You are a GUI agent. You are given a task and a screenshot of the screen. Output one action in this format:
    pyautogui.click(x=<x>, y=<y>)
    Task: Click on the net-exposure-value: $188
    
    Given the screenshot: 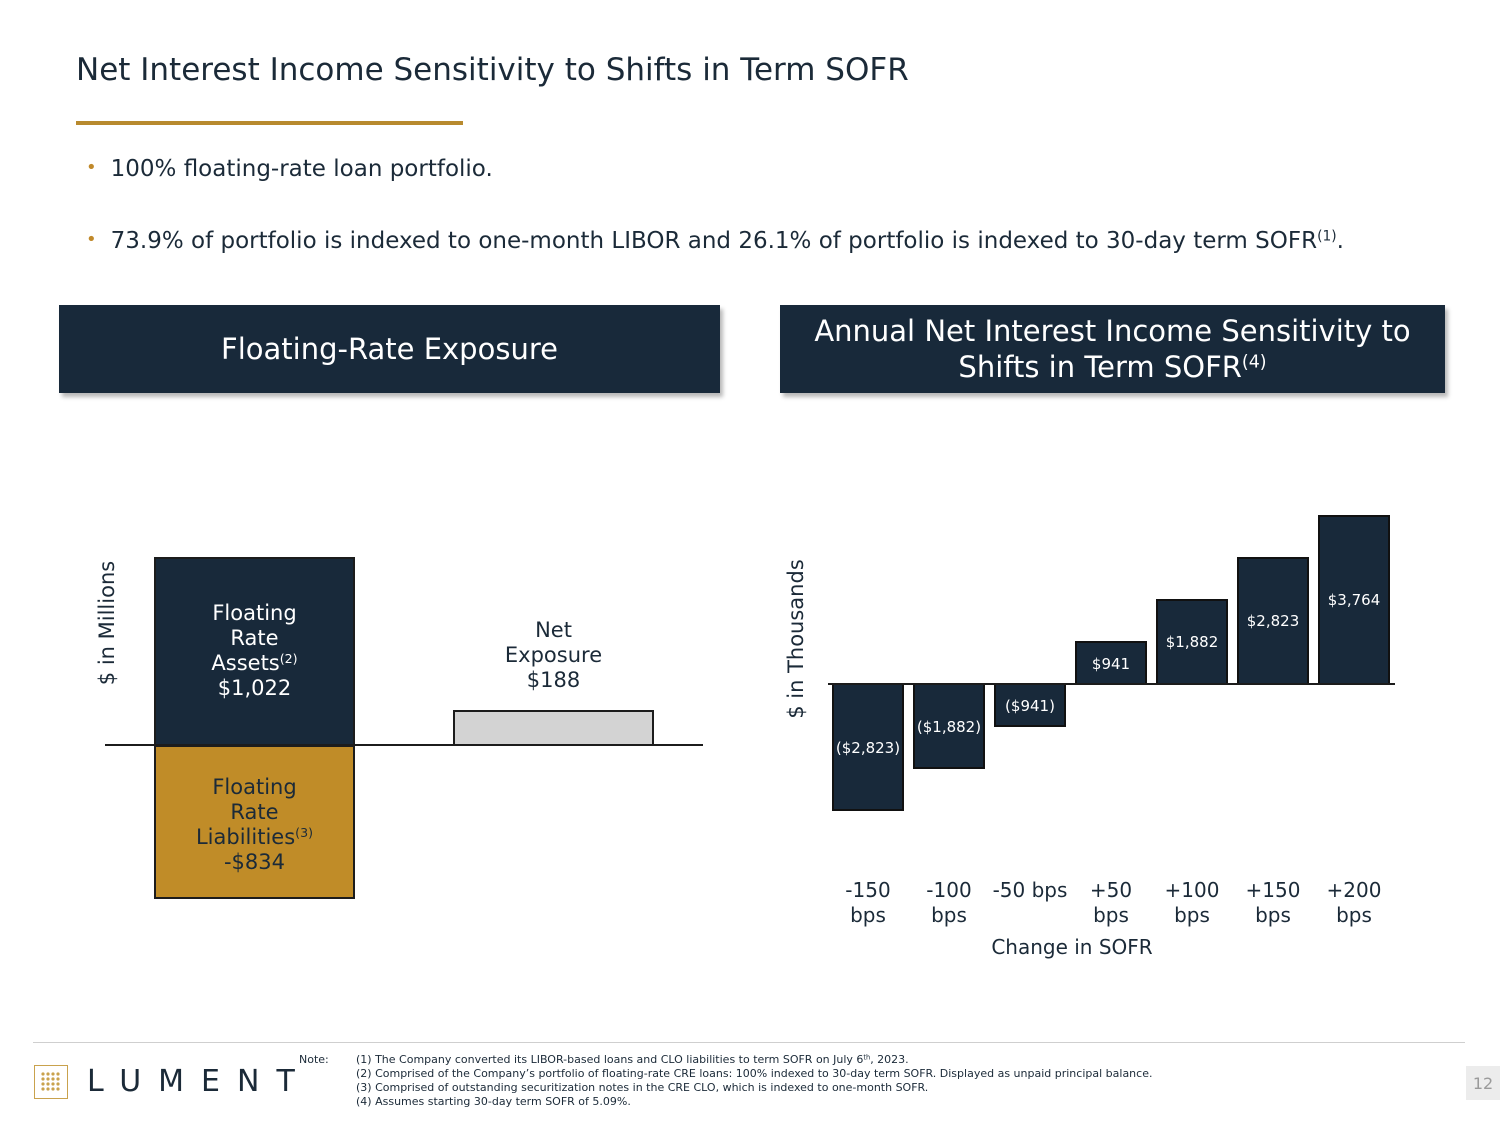 What is the action you would take?
    pyautogui.click(x=553, y=680)
    